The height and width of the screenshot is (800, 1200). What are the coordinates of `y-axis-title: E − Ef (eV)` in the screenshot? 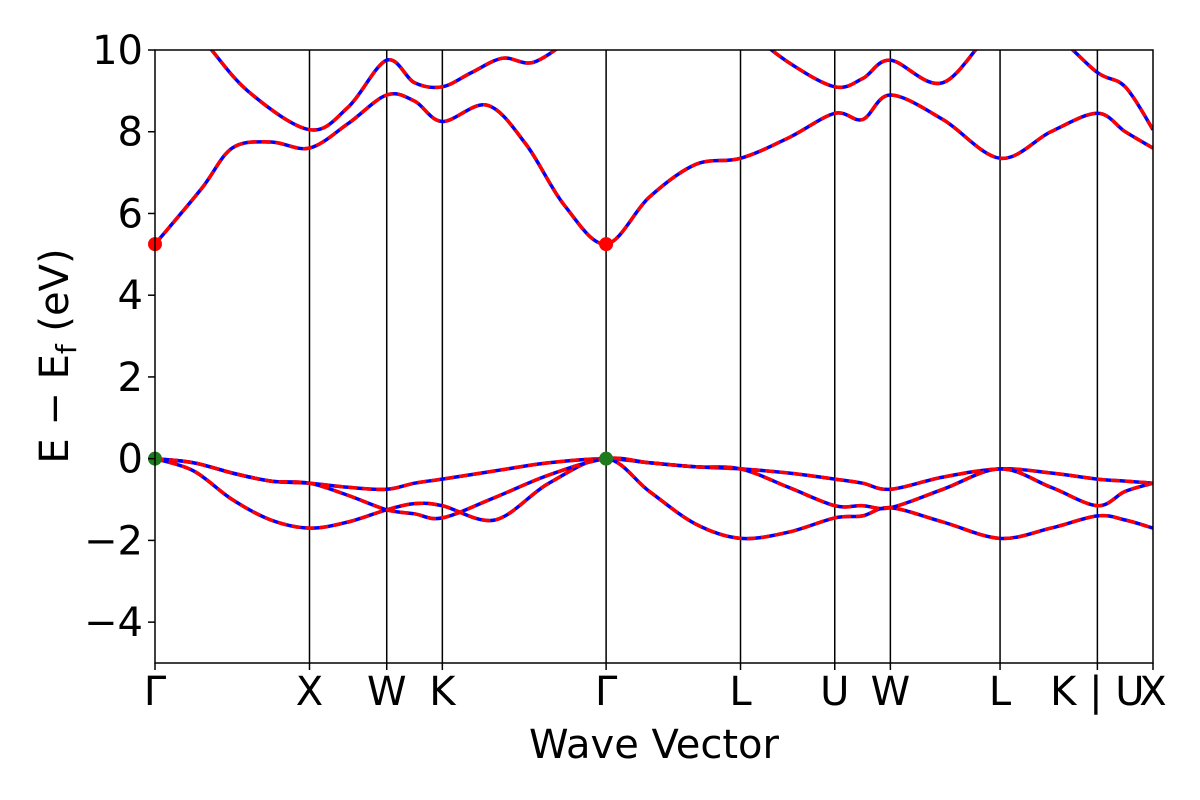 It's located at (57, 355).